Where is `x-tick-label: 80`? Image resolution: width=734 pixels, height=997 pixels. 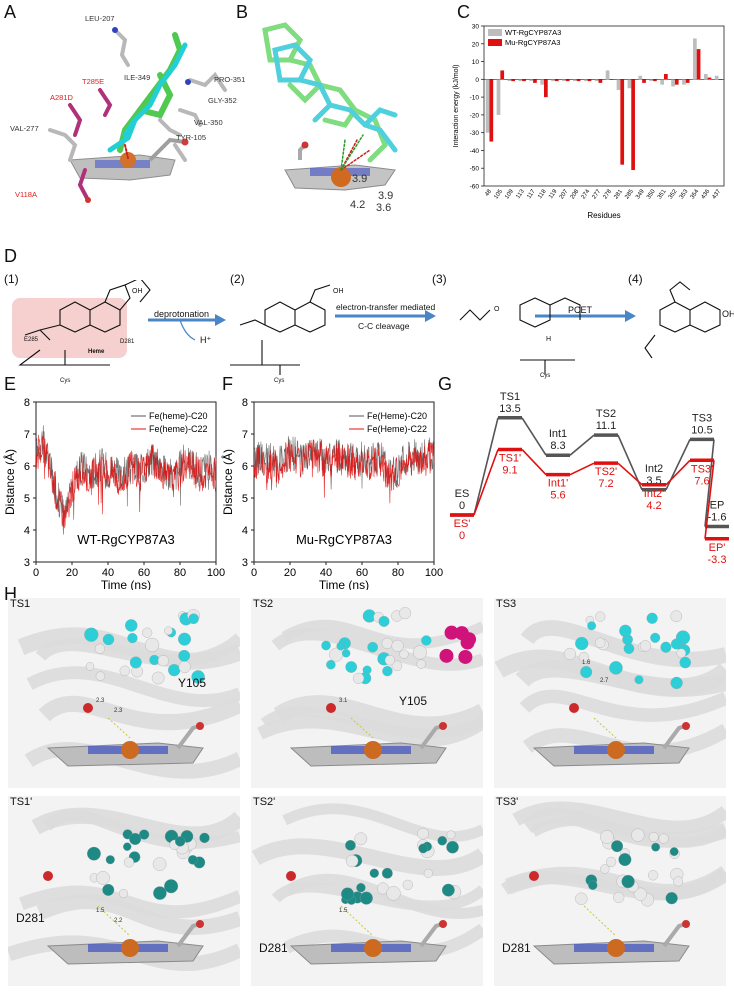 x-tick-label: 80 is located at coordinates (180, 573).